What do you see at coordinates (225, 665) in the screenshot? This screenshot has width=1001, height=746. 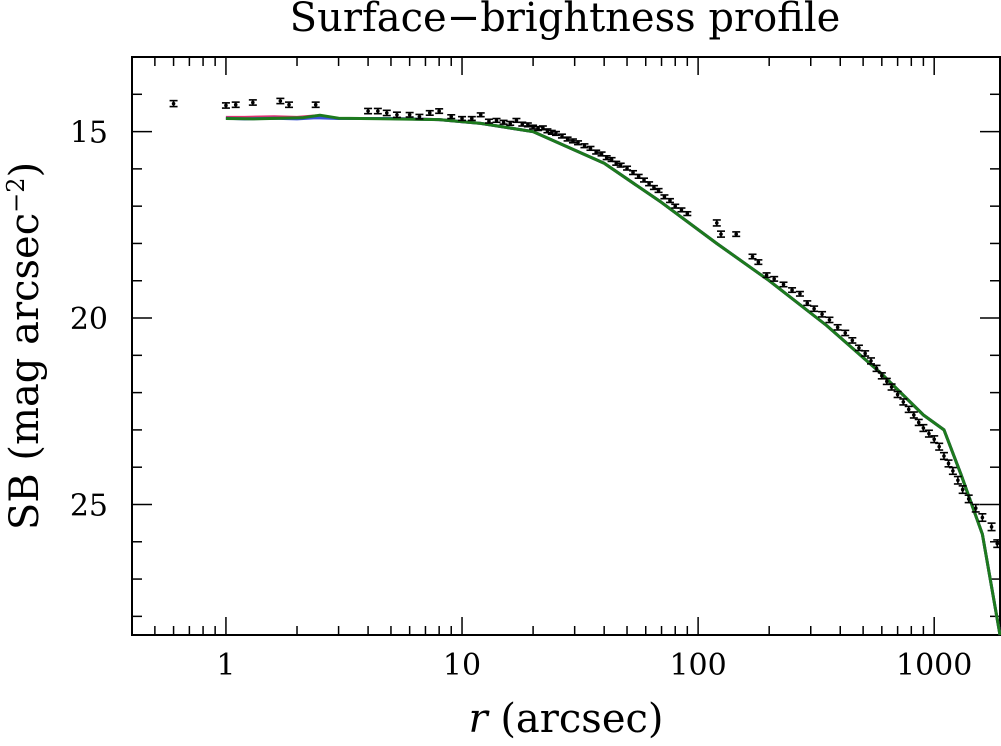 I see `x-tick-label: 1` at bounding box center [225, 665].